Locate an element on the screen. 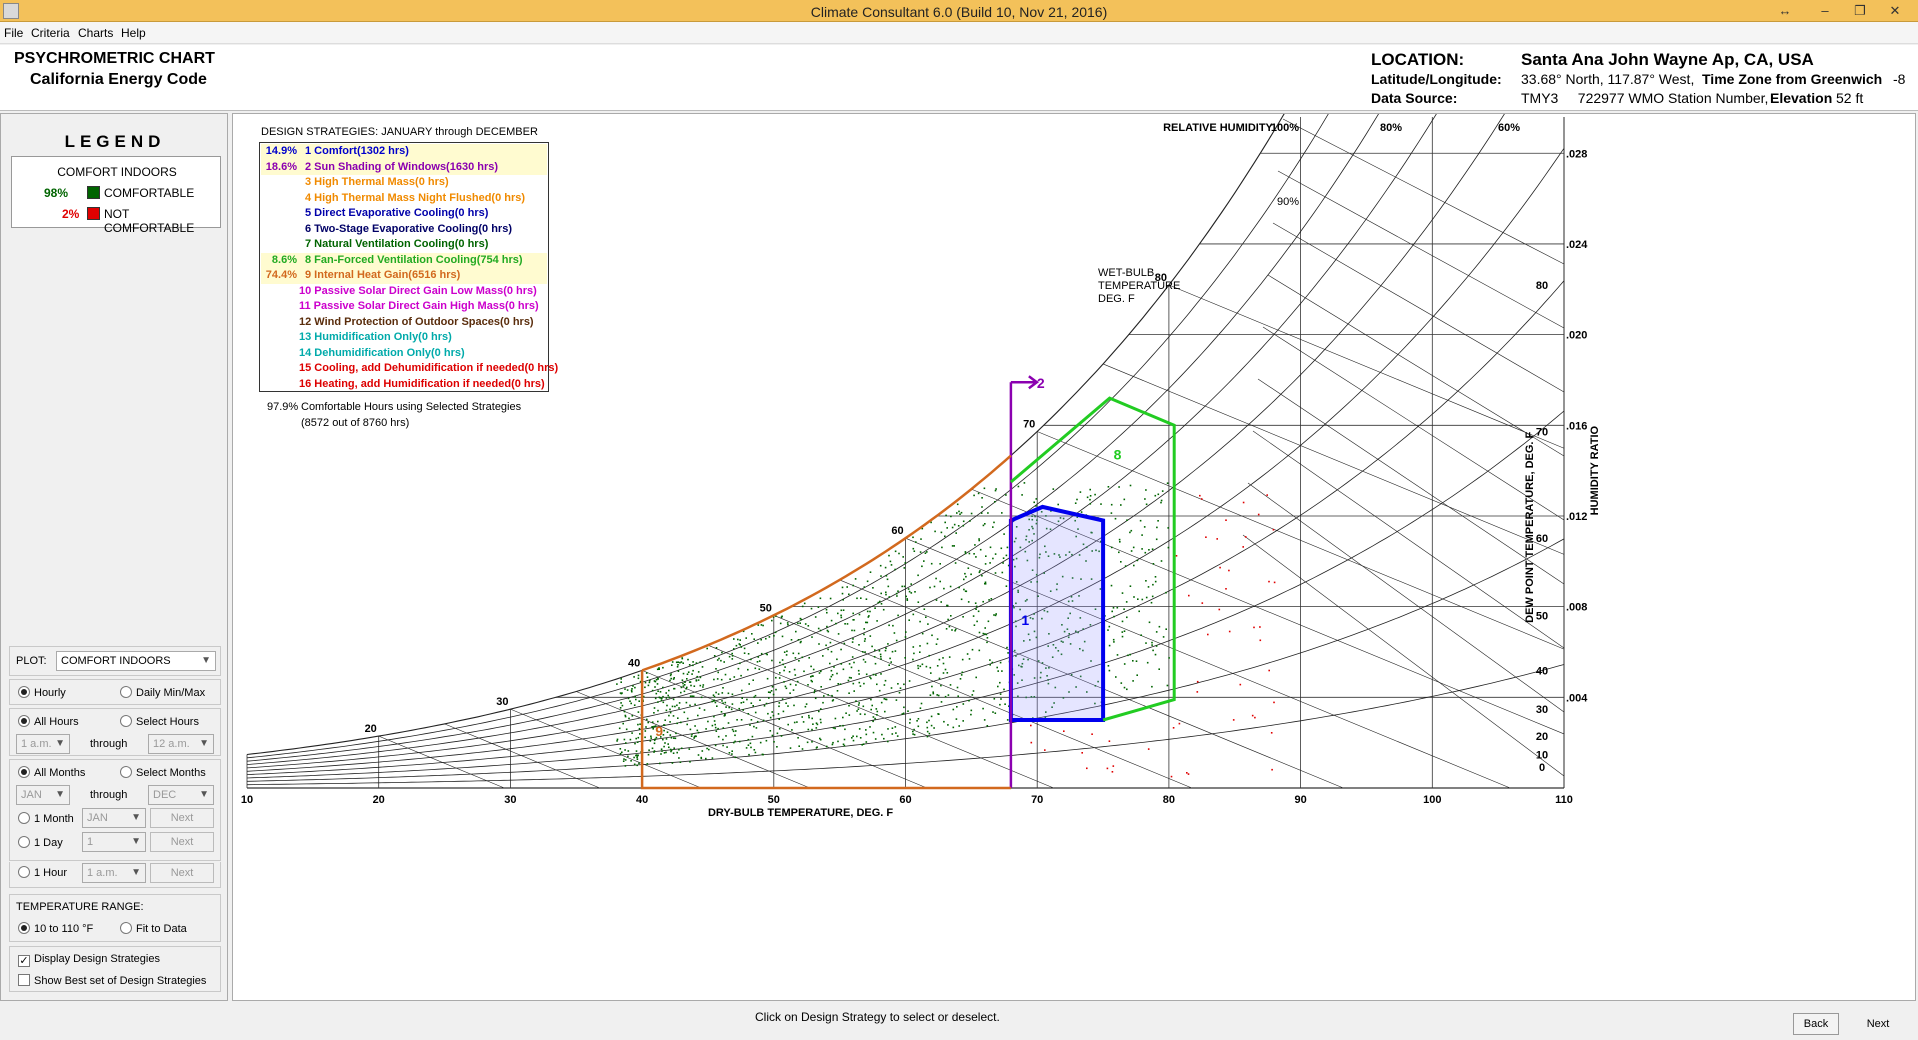 Image resolution: width=1918 pixels, height=1040 pixels. radio-select-hours: Select Hours is located at coordinates (159, 721).